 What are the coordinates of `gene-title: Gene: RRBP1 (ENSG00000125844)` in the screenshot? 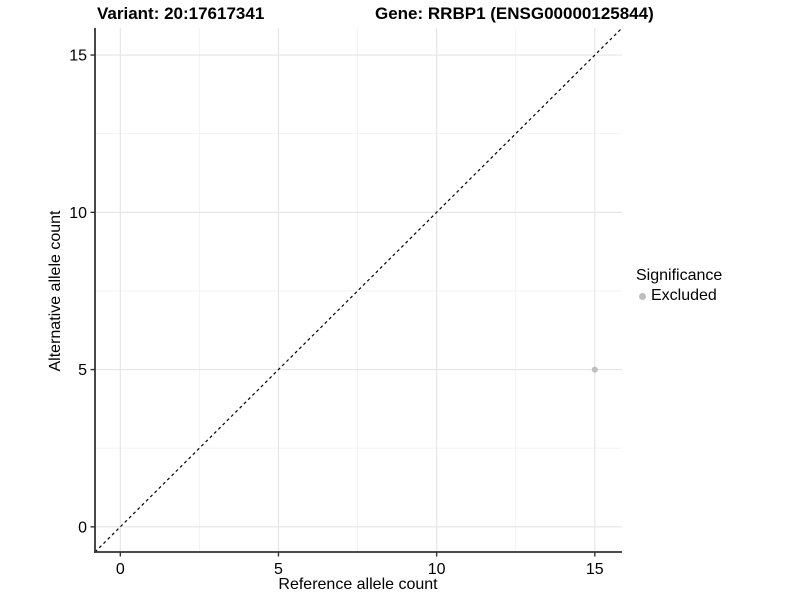 It's located at (514, 13).